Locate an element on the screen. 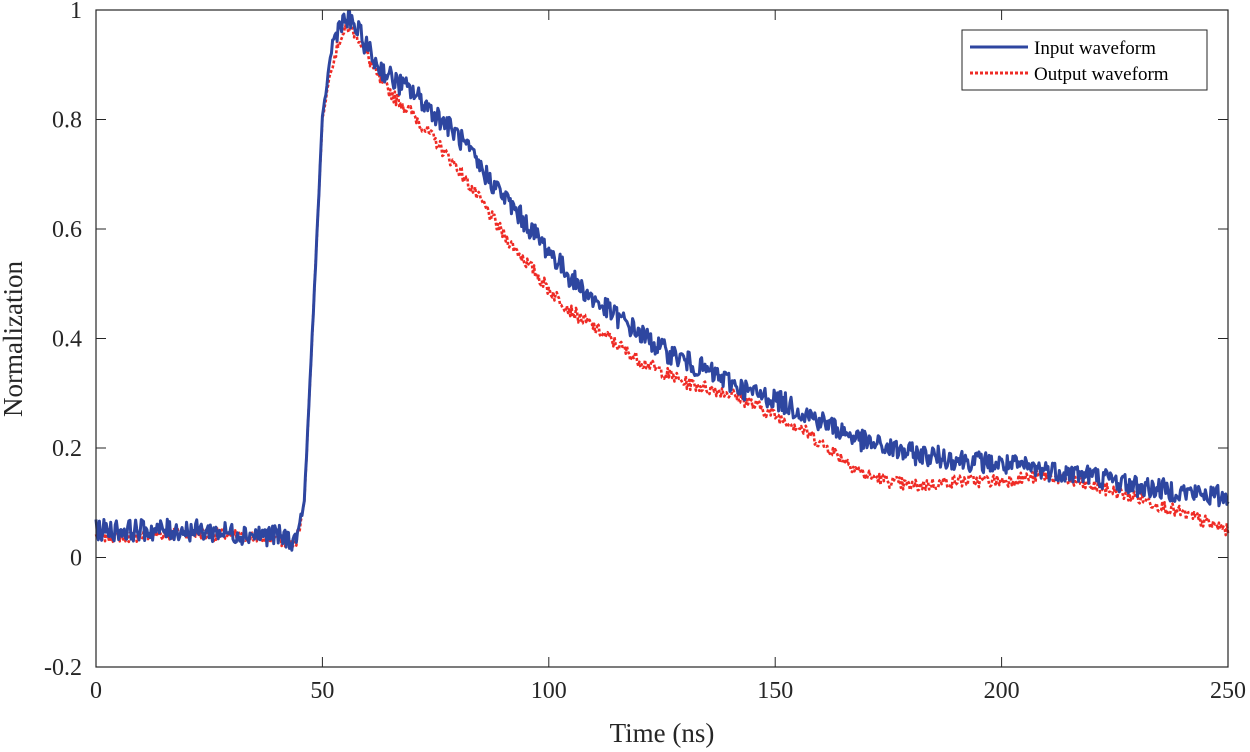  y-tick-label: 0 is located at coordinates (76, 559).